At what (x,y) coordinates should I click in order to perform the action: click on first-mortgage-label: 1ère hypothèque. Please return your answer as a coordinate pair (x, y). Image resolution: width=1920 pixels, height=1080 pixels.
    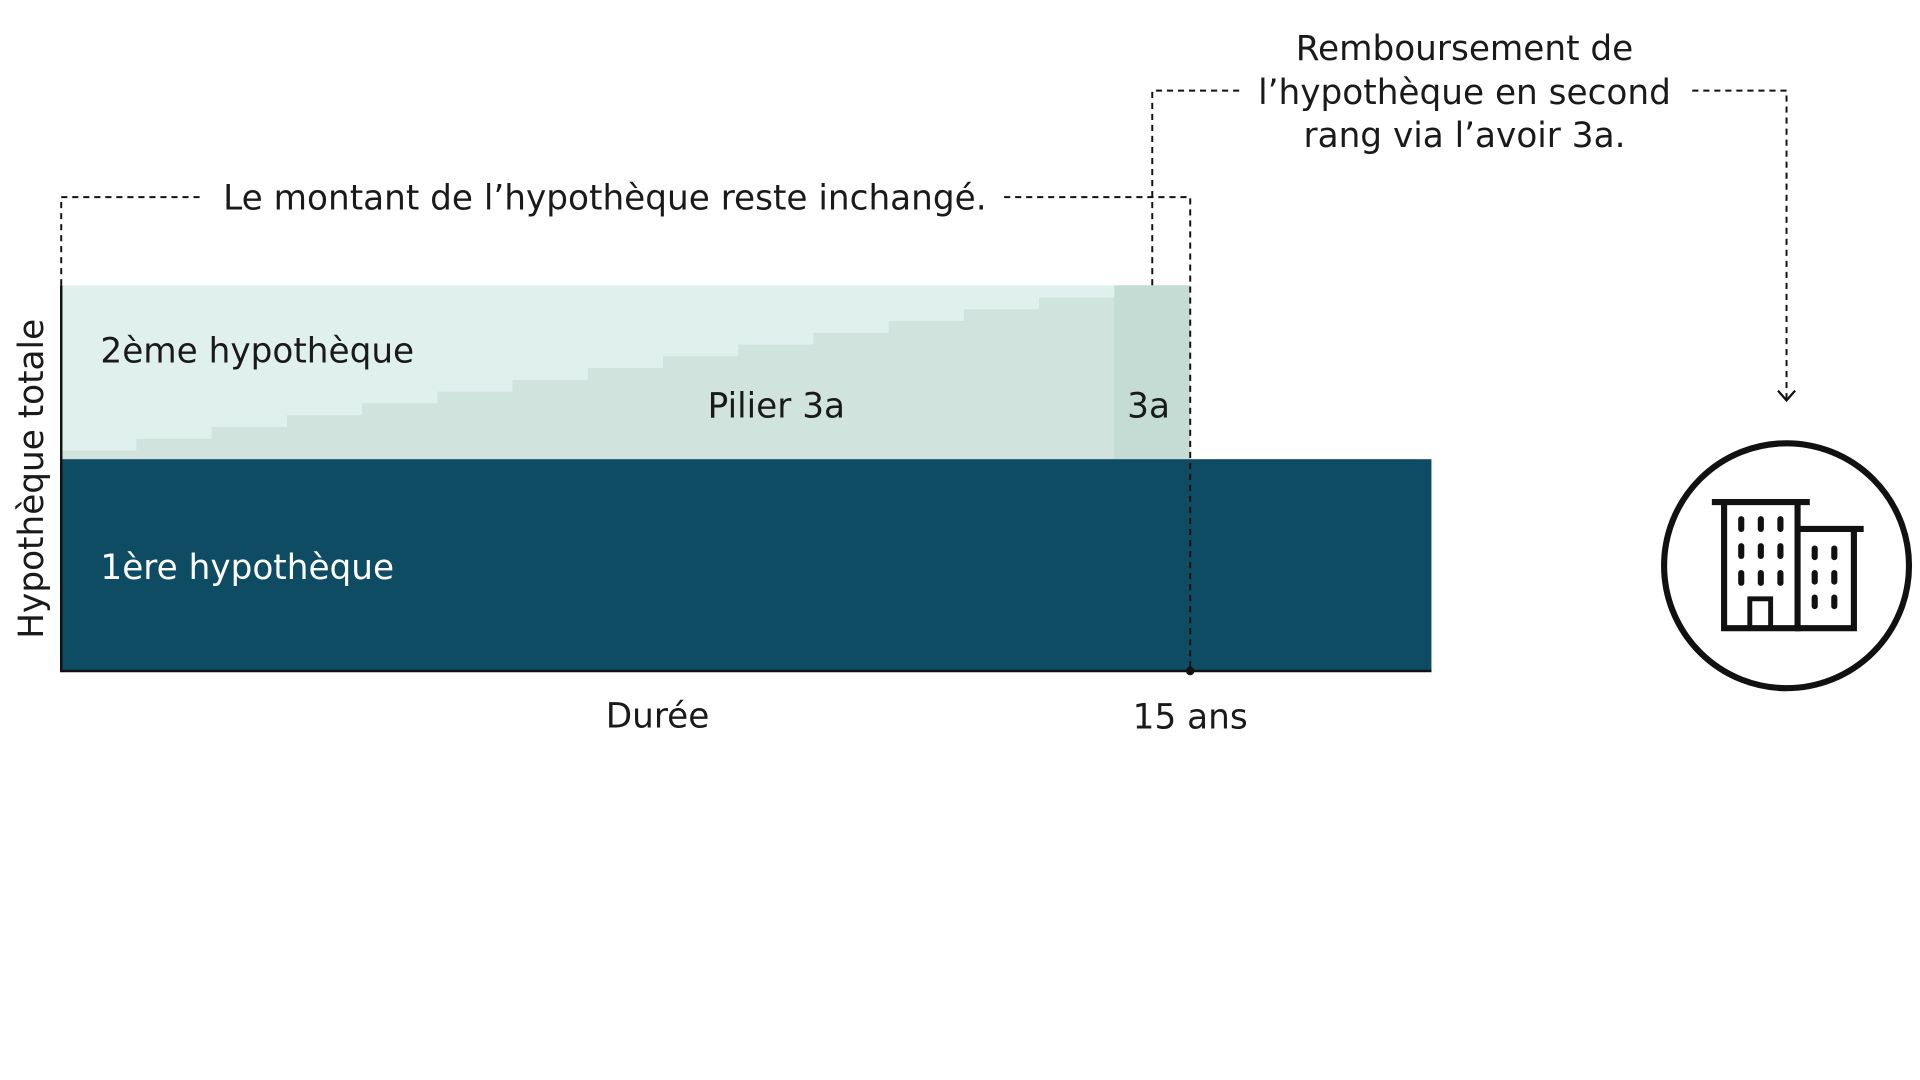
    Looking at the image, I should click on (247, 568).